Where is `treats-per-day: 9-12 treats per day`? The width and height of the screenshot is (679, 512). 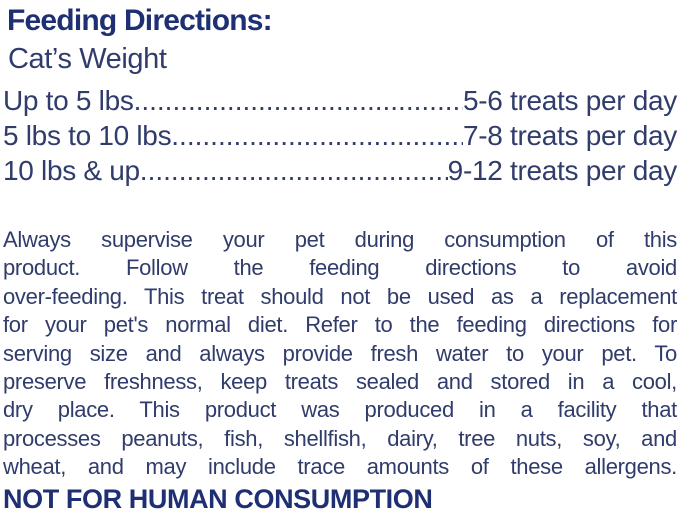
treats-per-day: 9-12 treats per day is located at coordinates (562, 170).